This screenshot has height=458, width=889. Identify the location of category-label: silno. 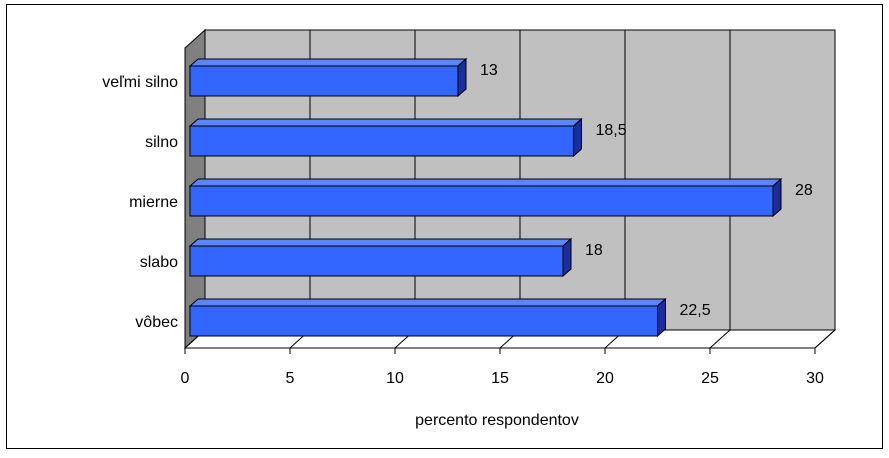
(161, 142).